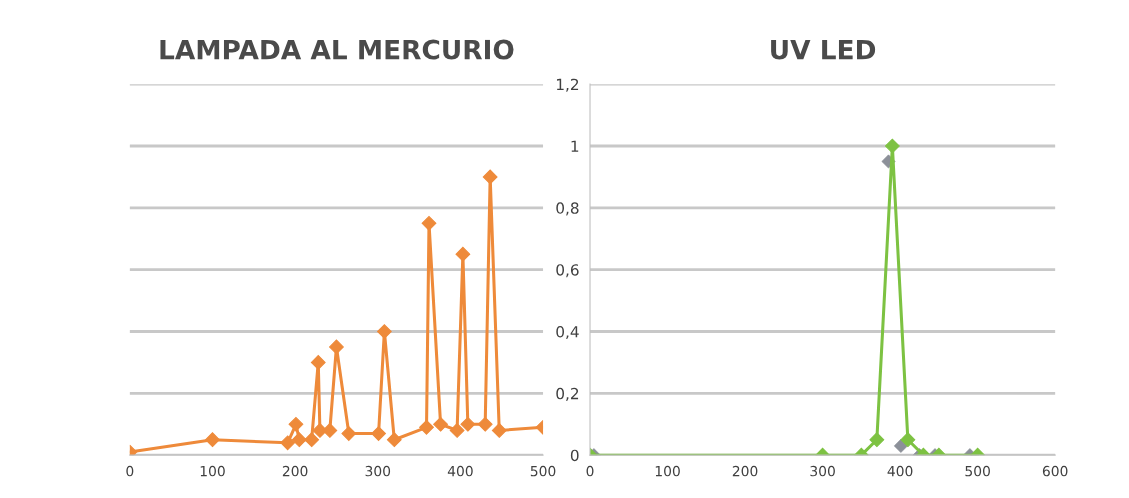 Image resolution: width=1129 pixels, height=498 pixels. What do you see at coordinates (567, 209) in the screenshot?
I see `y-tick-label: 0,8` at bounding box center [567, 209].